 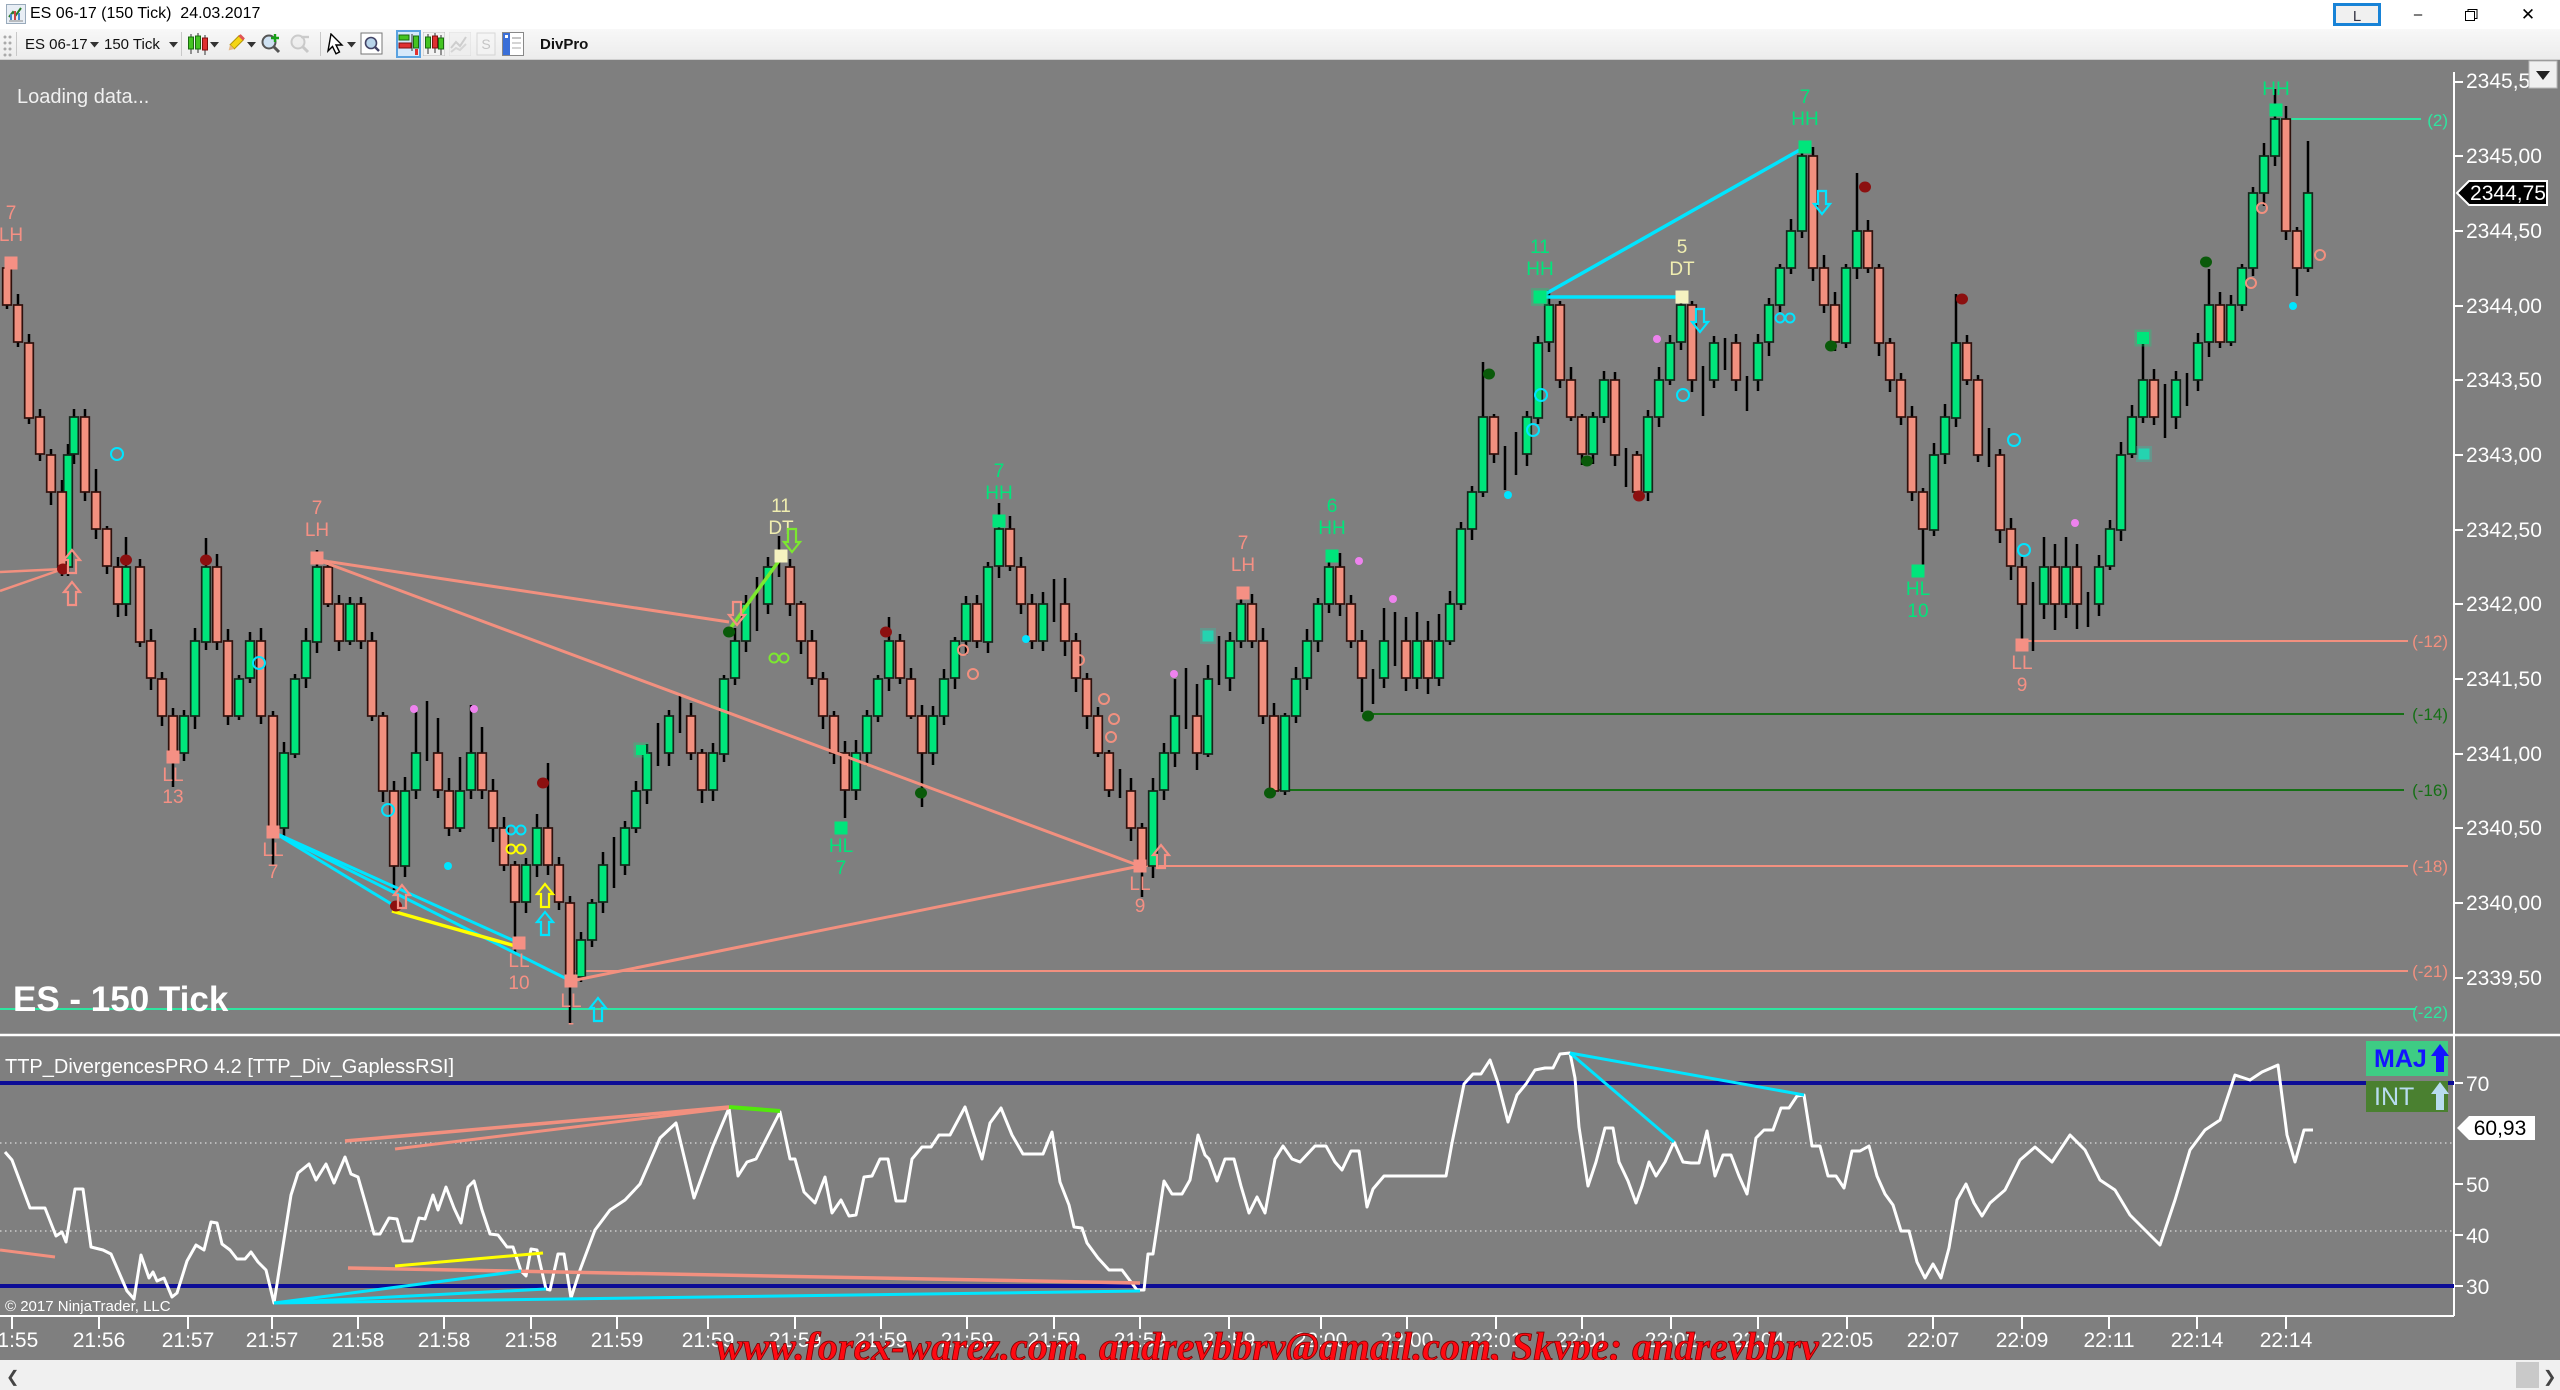 I want to click on svg-text: 22:11, so click(x=2109, y=1340).